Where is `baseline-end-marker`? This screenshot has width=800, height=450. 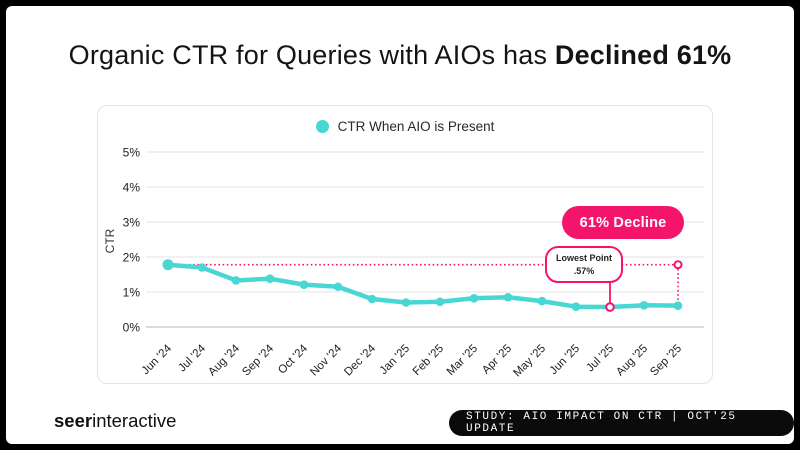 baseline-end-marker is located at coordinates (678, 265).